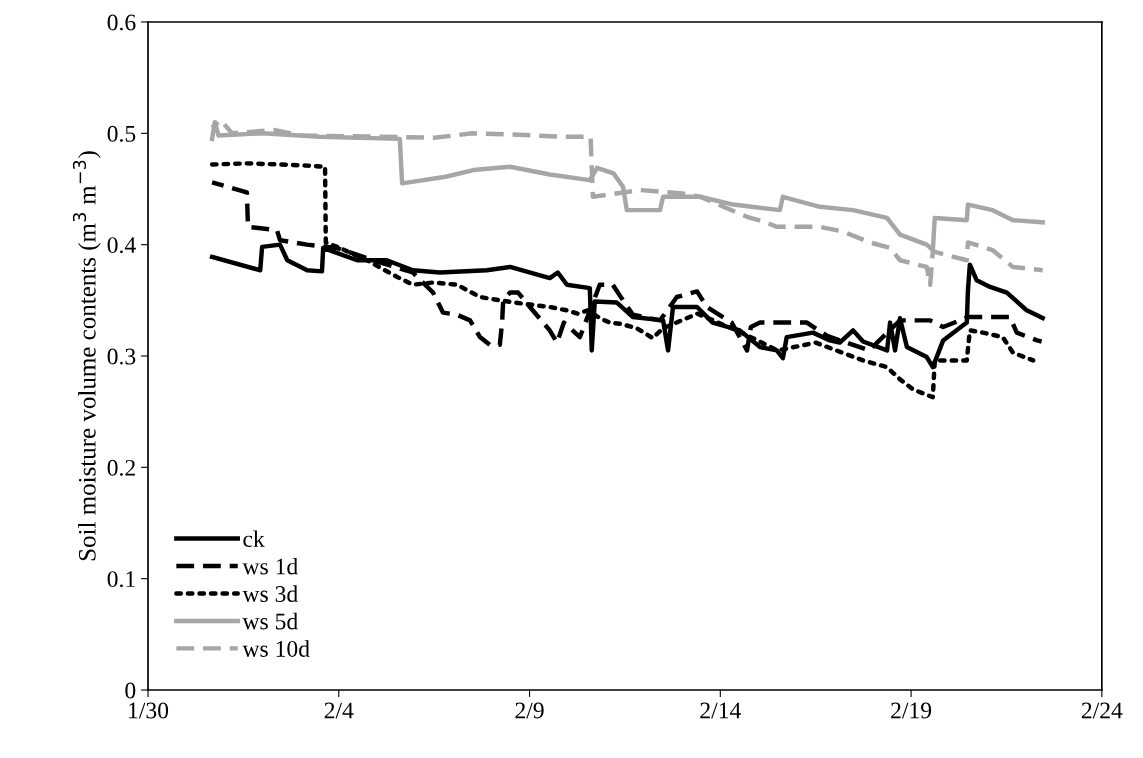  I want to click on y-tick-label: 0.6, so click(121, 22).